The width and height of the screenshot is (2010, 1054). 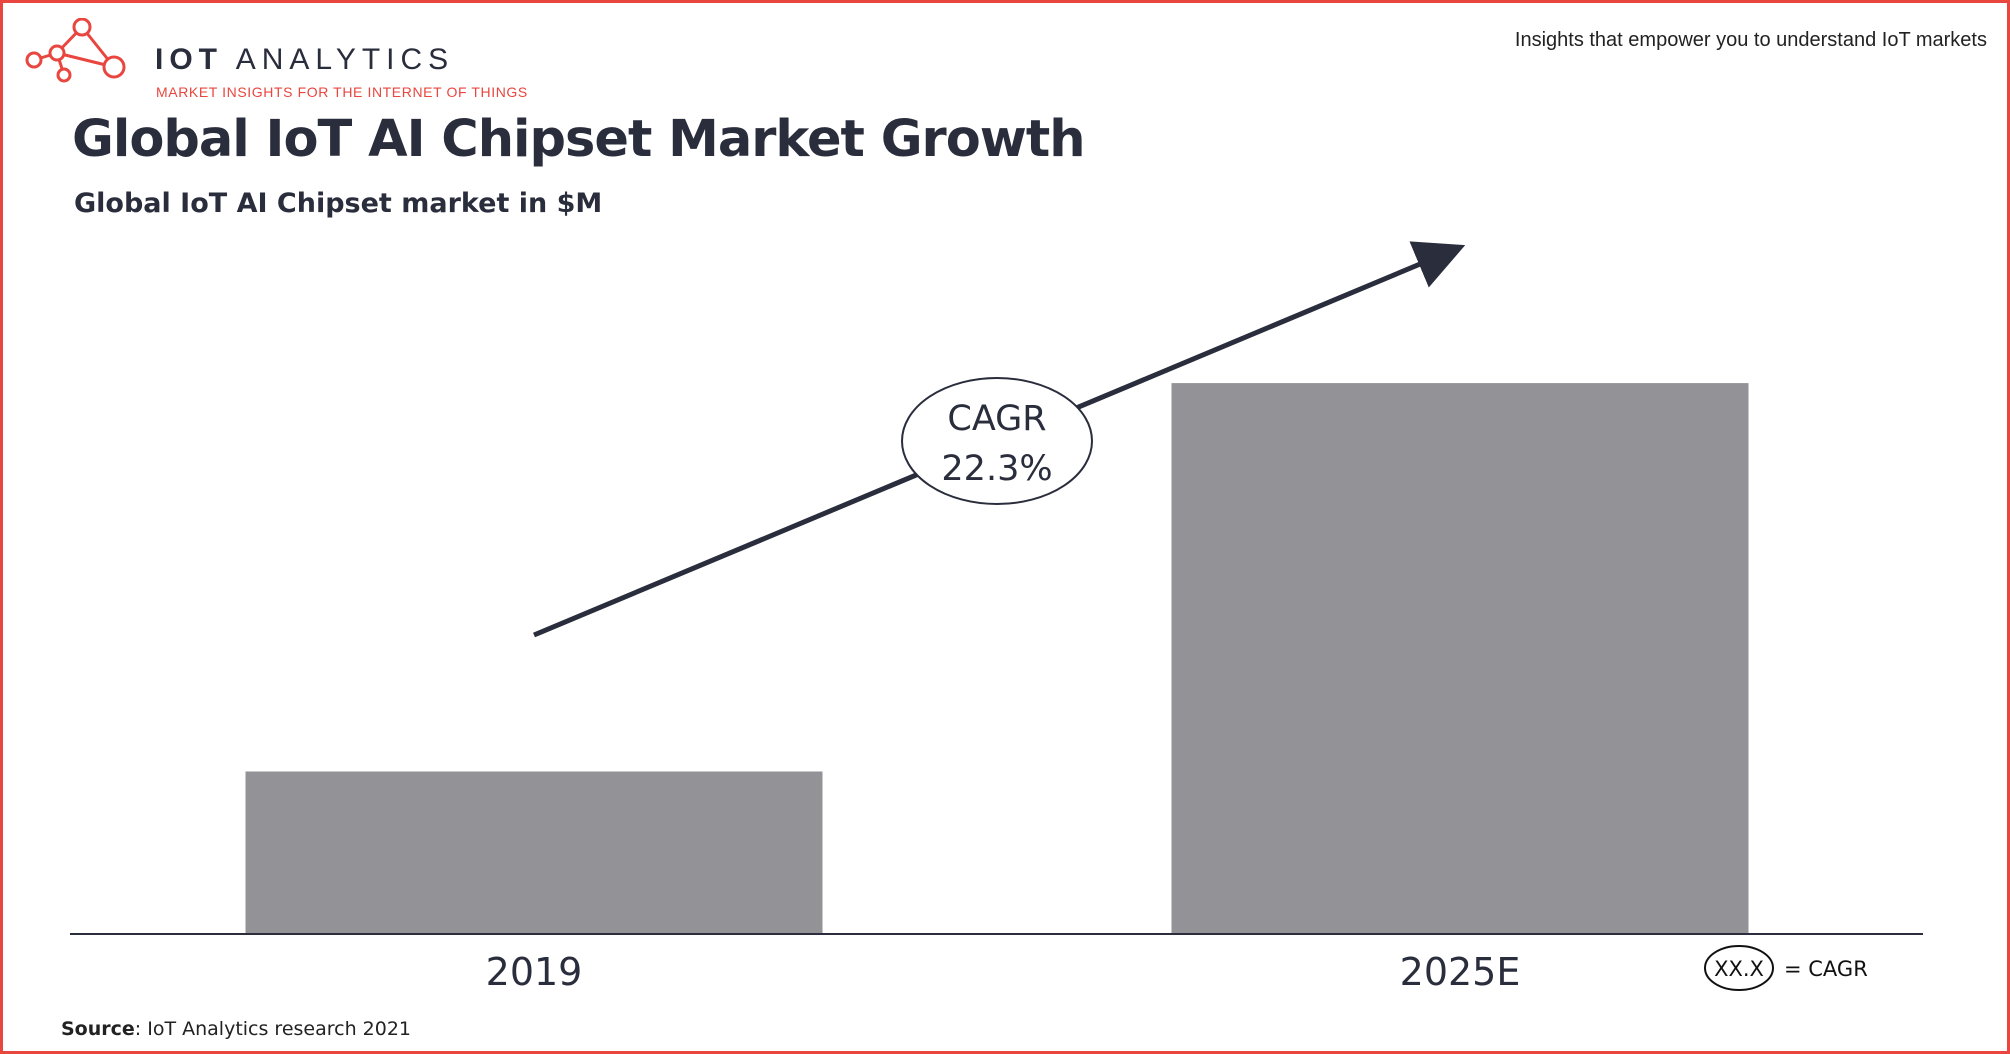 I want to click on cagr-legend: XX.X = CAGR, so click(x=1786, y=968).